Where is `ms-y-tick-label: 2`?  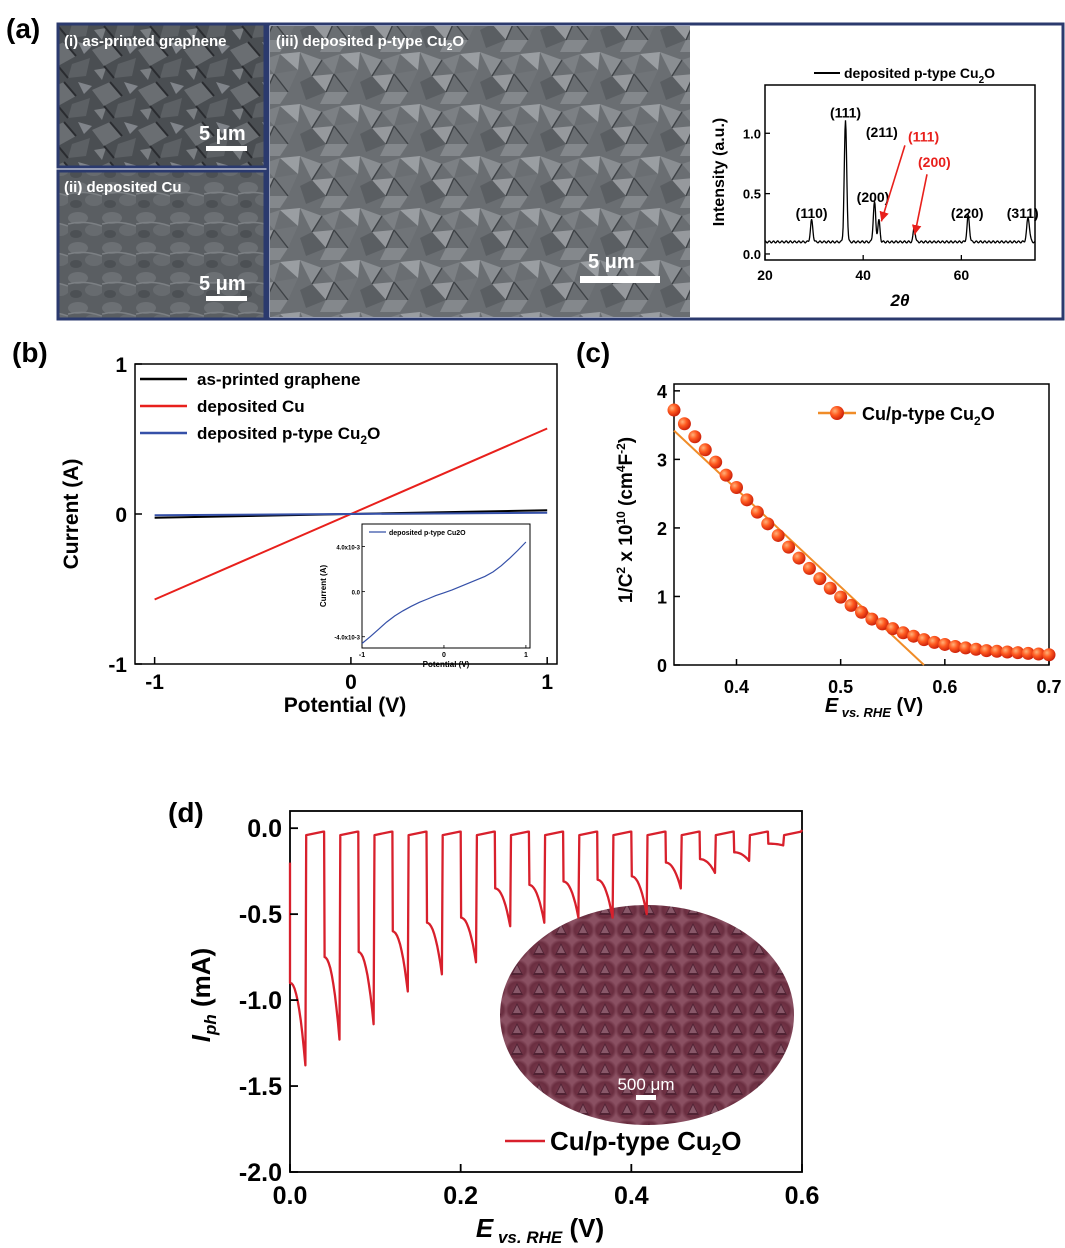 ms-y-tick-label: 2 is located at coordinates (662, 529).